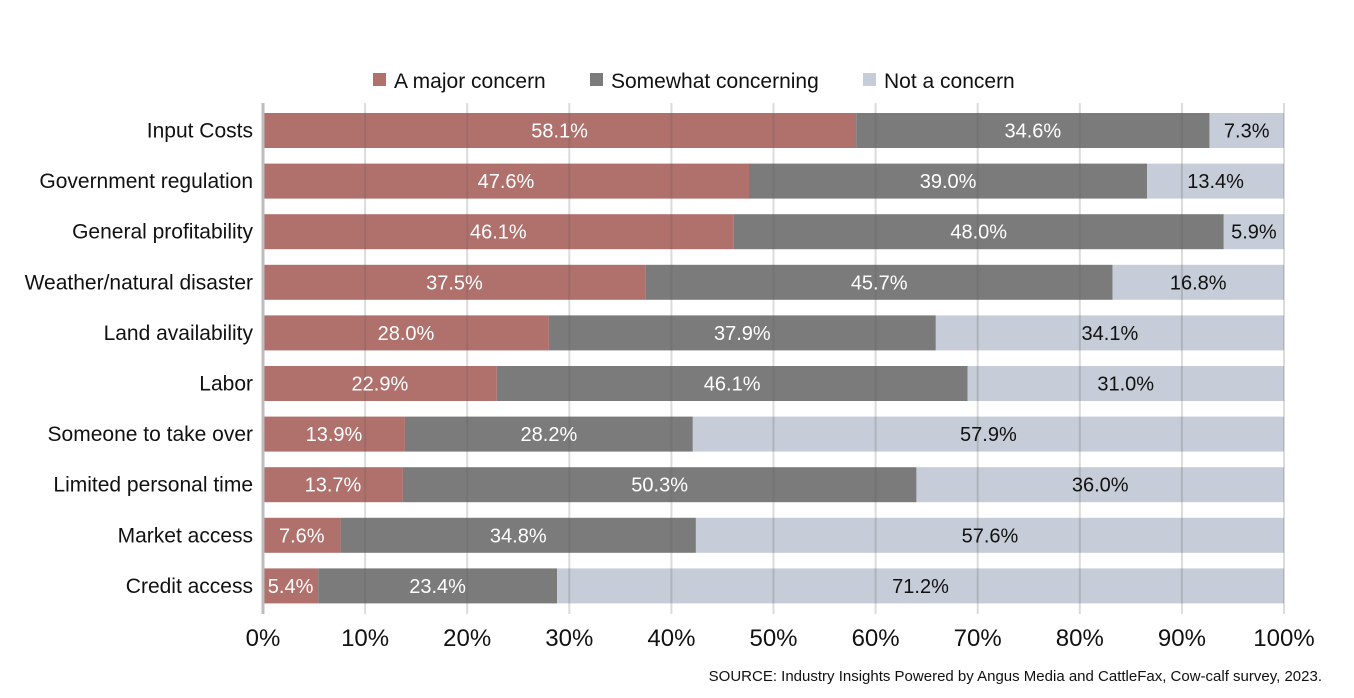  What do you see at coordinates (146, 181) in the screenshot?
I see `category-label-government-regulation: Government regulation` at bounding box center [146, 181].